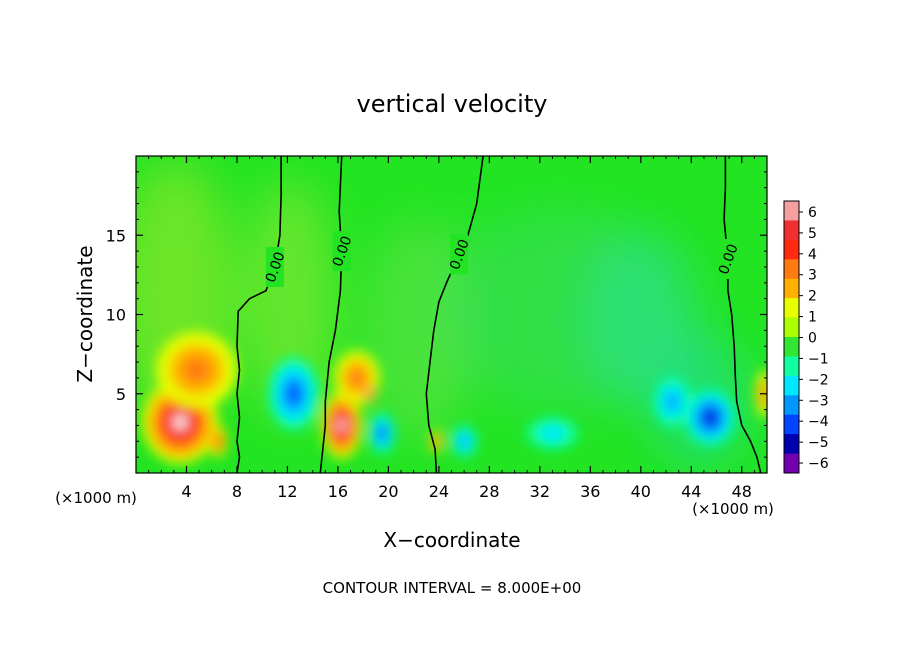 The image size is (904, 654). What do you see at coordinates (812, 255) in the screenshot?
I see `colorbar-label: 4` at bounding box center [812, 255].